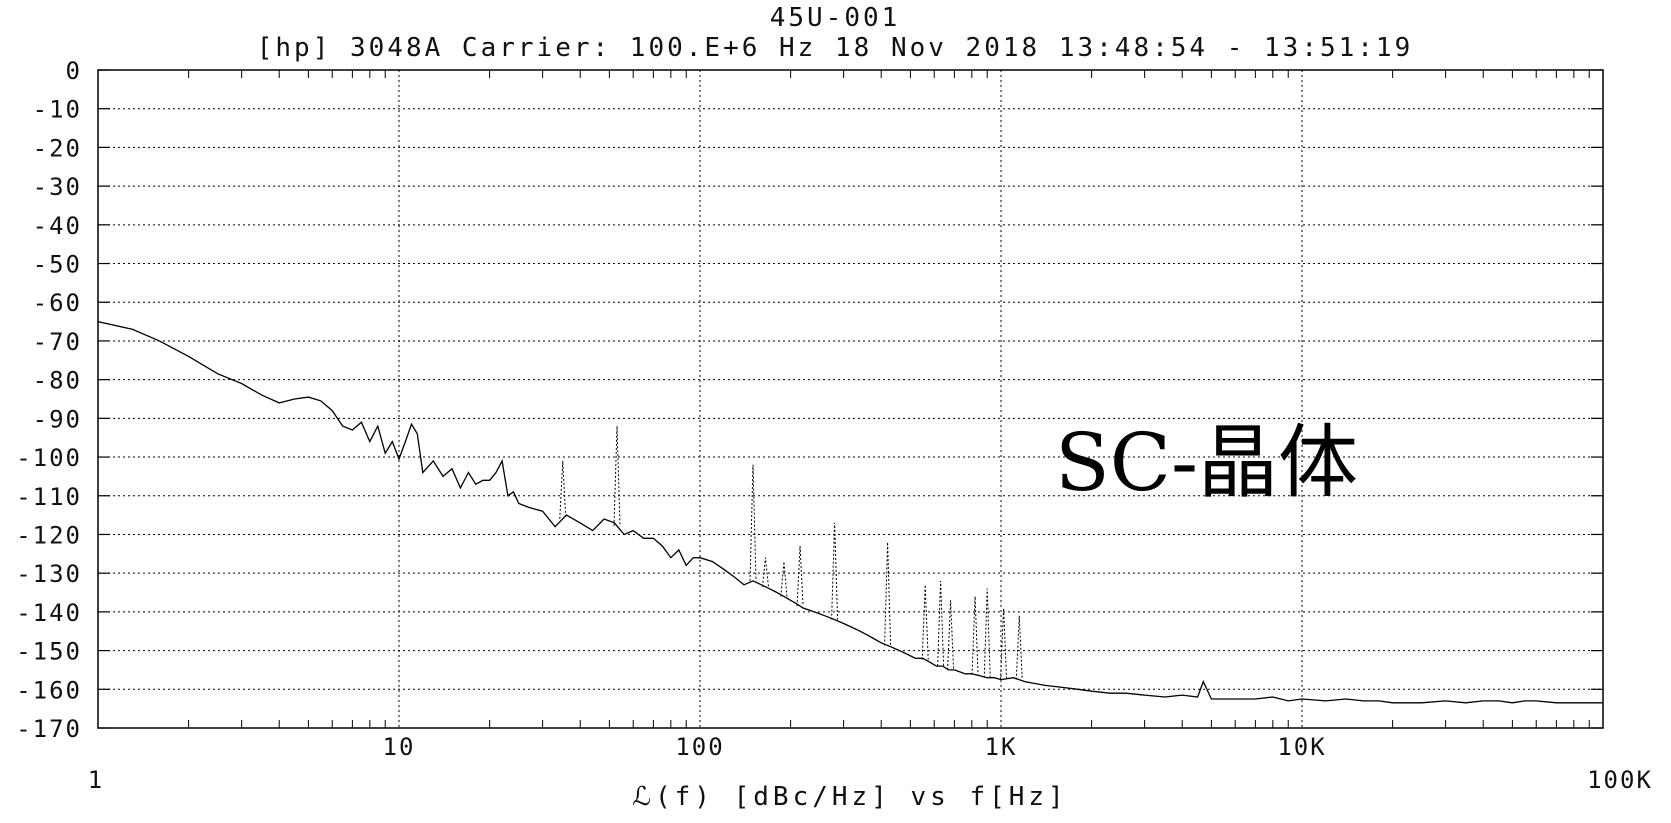 The width and height of the screenshot is (1671, 823). What do you see at coordinates (57, 303) in the screenshot?
I see `y-tick-label: -60` at bounding box center [57, 303].